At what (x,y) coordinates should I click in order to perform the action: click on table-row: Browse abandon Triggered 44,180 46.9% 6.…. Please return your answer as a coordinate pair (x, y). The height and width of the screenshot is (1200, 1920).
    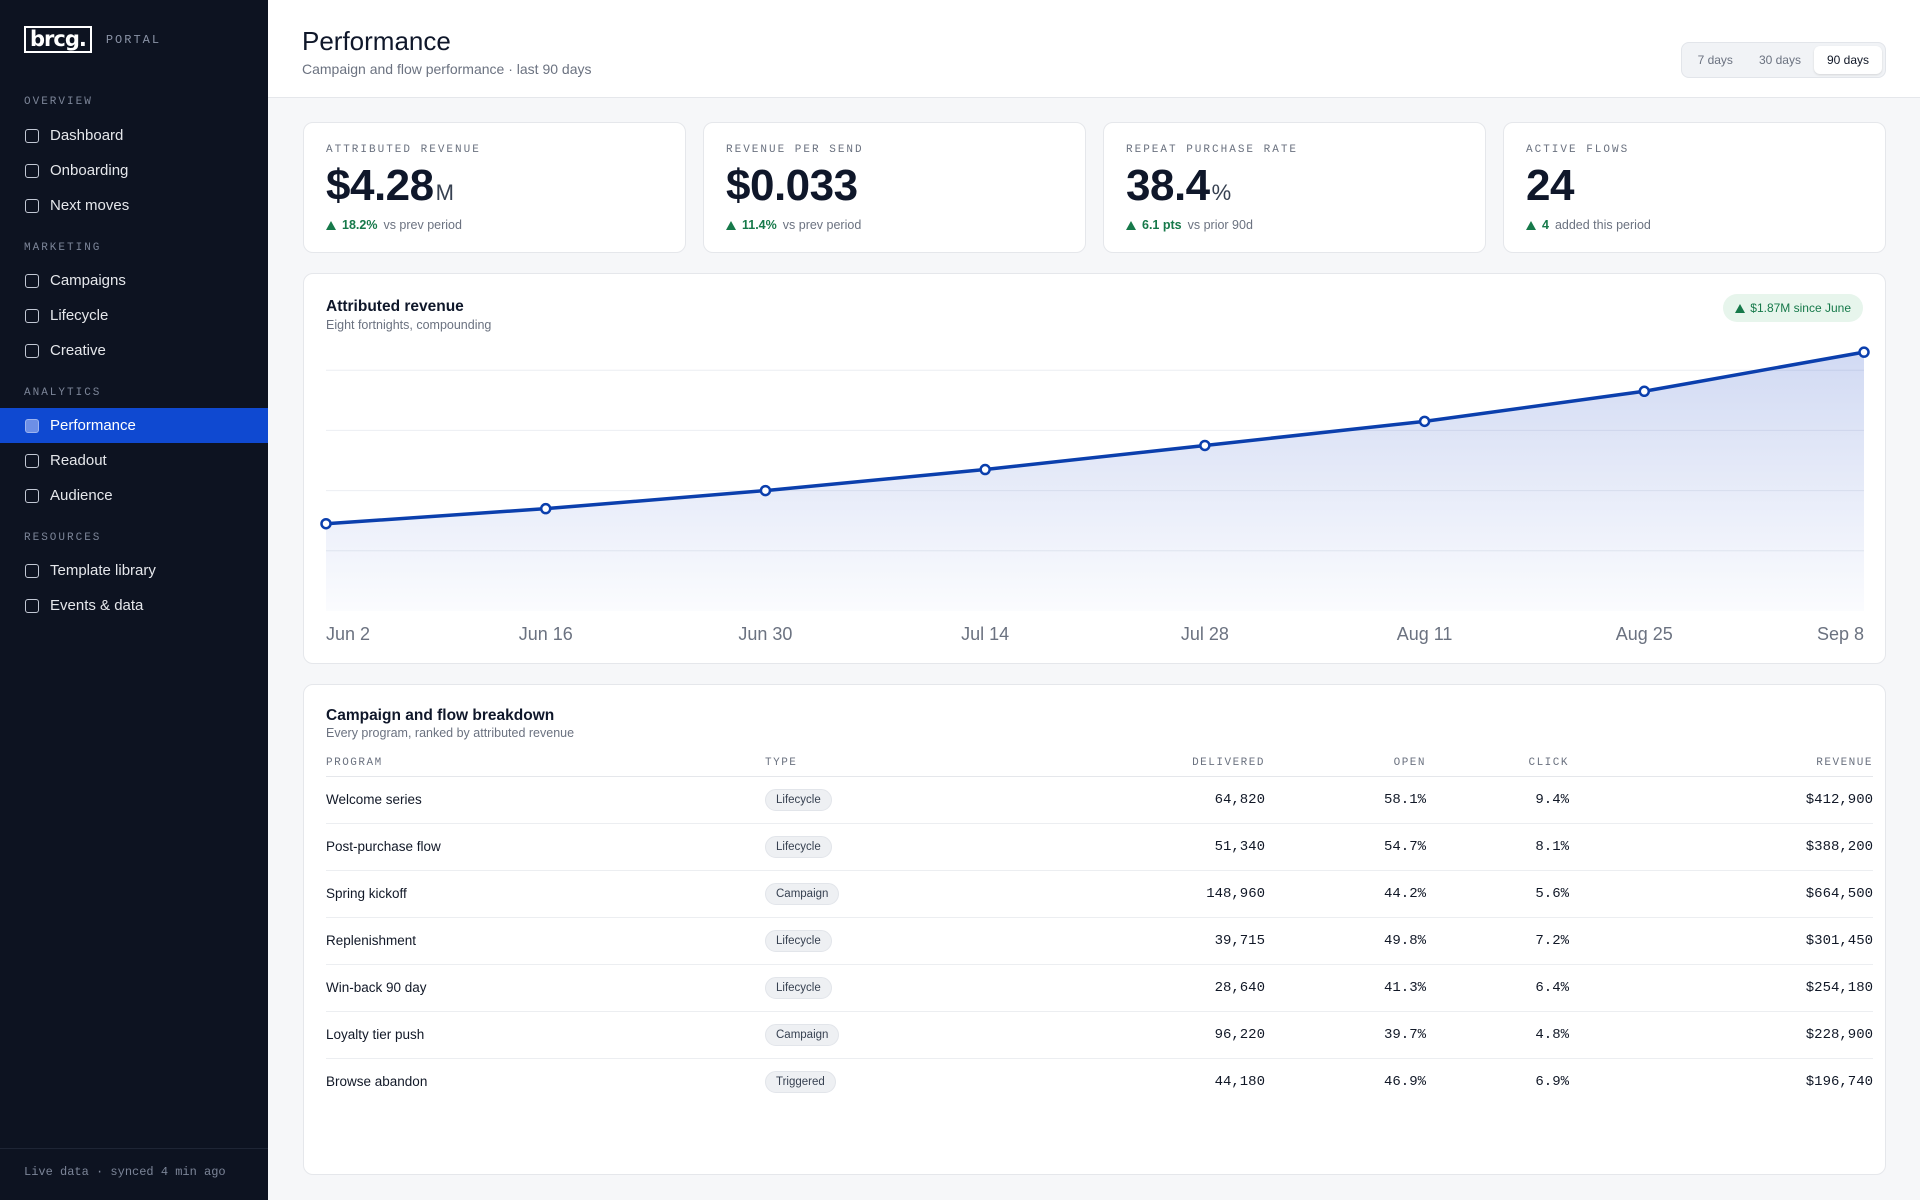
    Looking at the image, I should click on (1099, 1081).